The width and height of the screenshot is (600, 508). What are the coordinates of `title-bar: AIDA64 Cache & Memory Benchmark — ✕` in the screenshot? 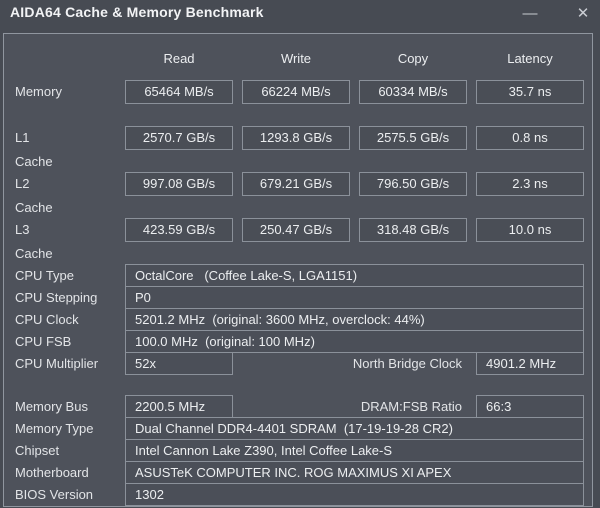 It's located at (300, 15).